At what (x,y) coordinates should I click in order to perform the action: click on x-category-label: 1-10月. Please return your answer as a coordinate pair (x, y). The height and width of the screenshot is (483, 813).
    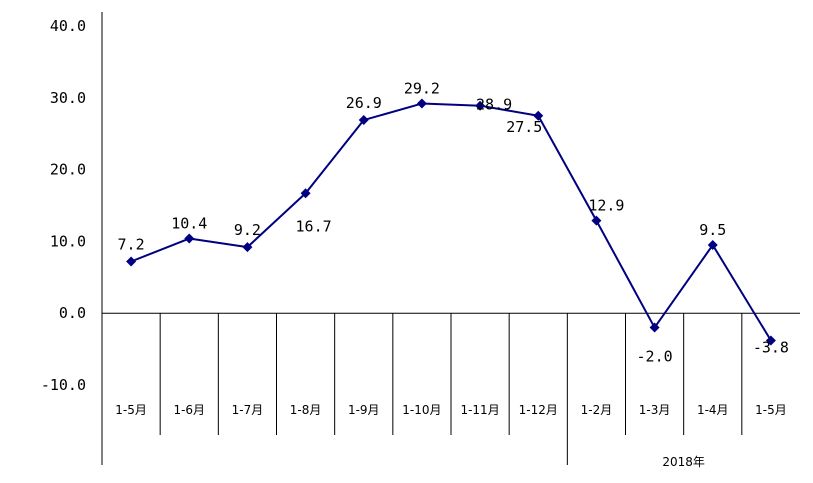
    Looking at the image, I should click on (421, 410).